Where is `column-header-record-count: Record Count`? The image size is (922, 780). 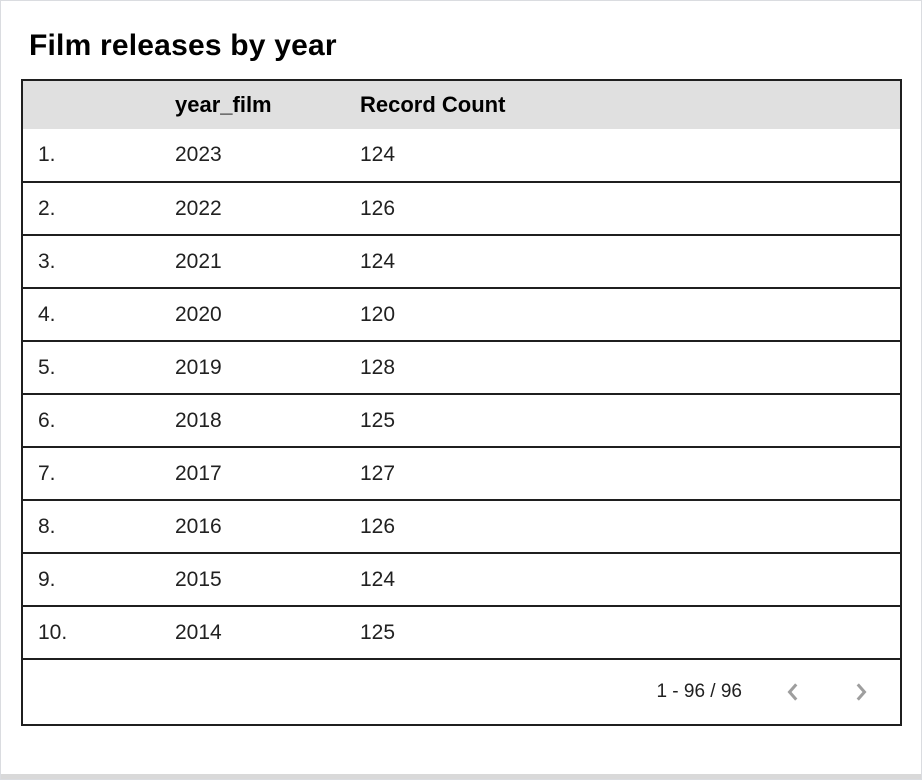
column-header-record-count: Record Count is located at coordinates (624, 105).